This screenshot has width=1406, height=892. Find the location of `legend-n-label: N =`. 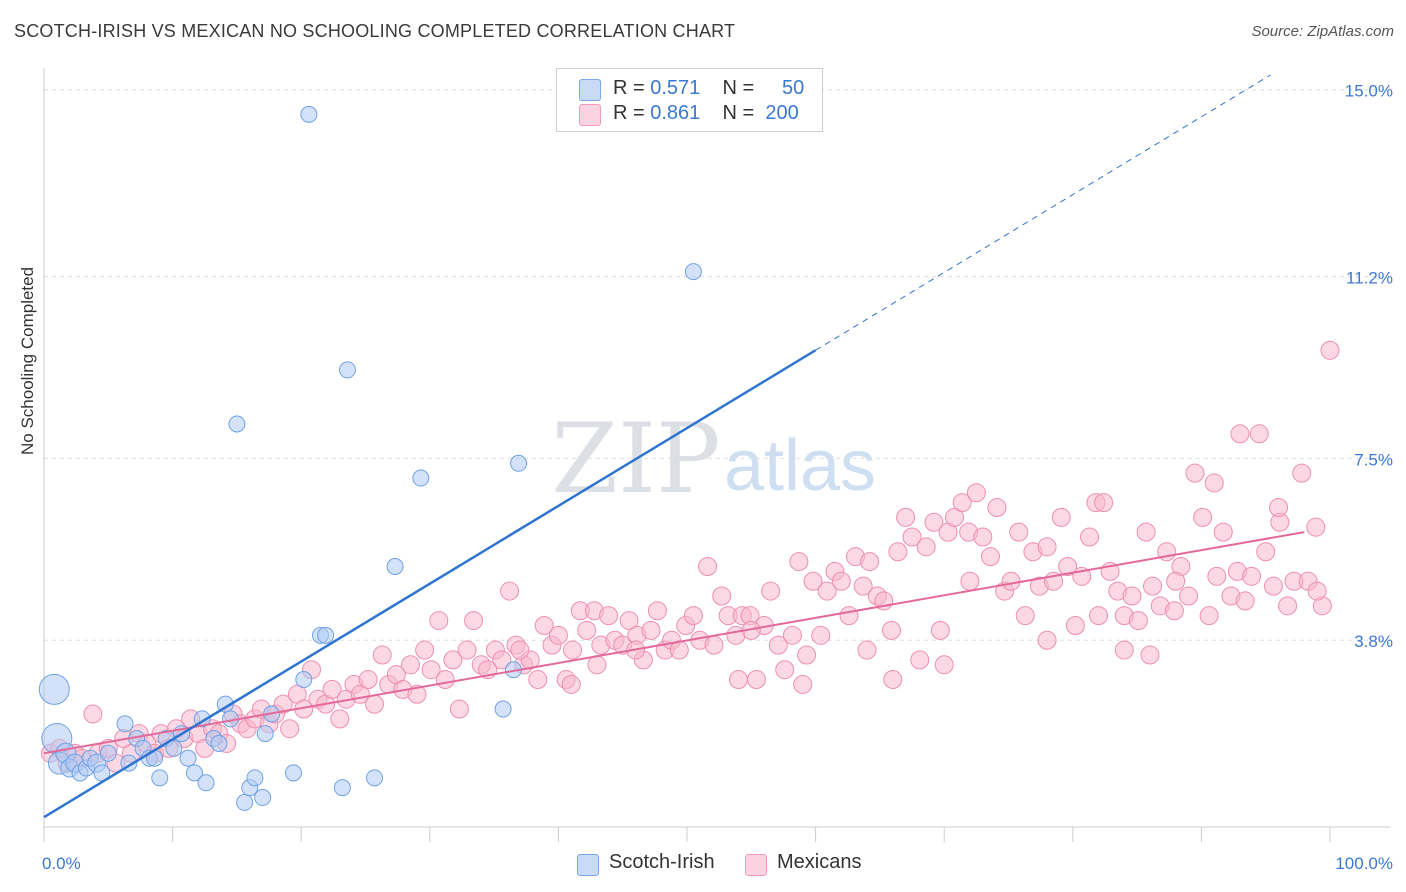

legend-n-label: N = is located at coordinates (738, 88).